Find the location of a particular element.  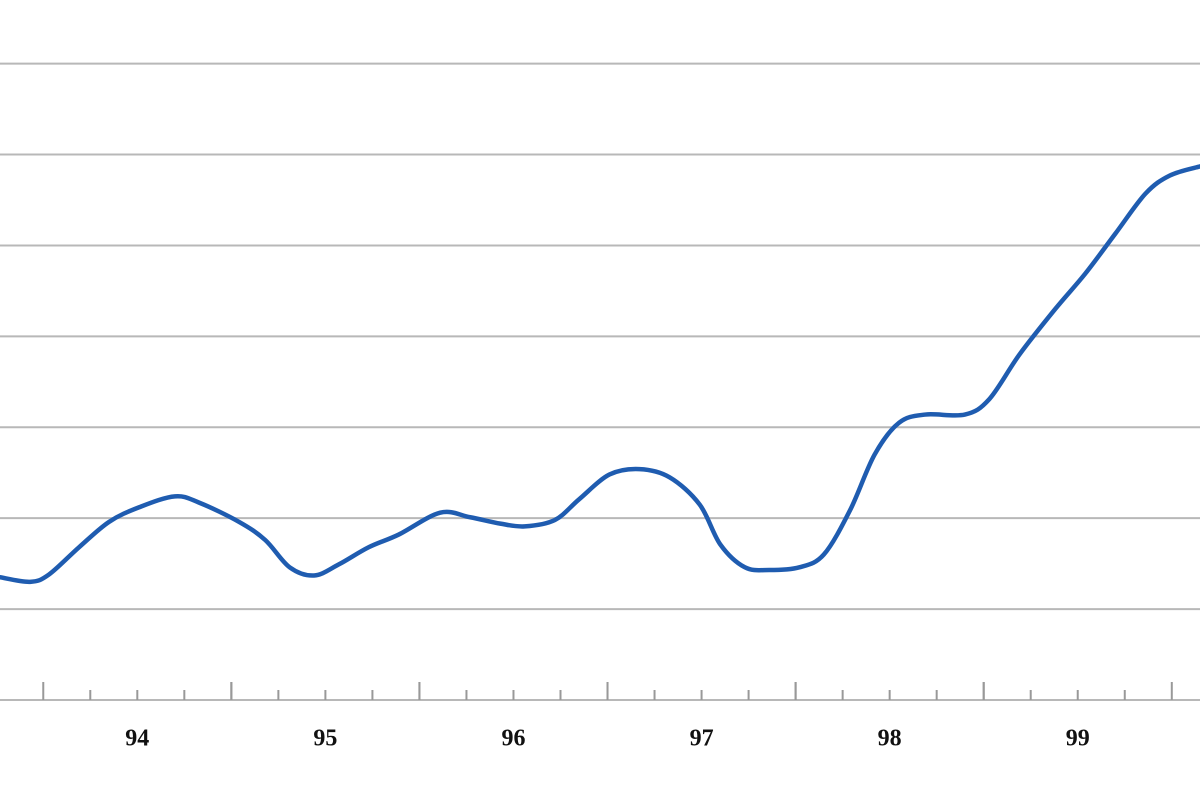

x-tick-label: 96 is located at coordinates (513, 739).